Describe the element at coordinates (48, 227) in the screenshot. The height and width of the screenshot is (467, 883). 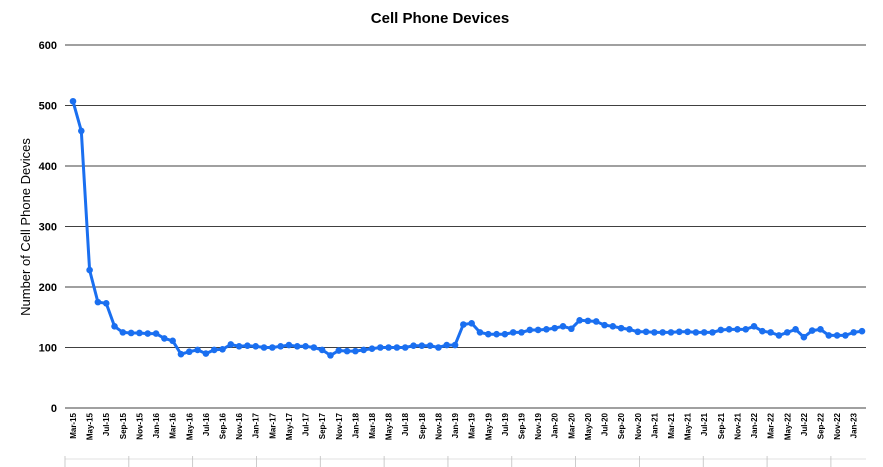
I see `y-axis-ticks: 0 100 200 300 400 500 600` at that location.